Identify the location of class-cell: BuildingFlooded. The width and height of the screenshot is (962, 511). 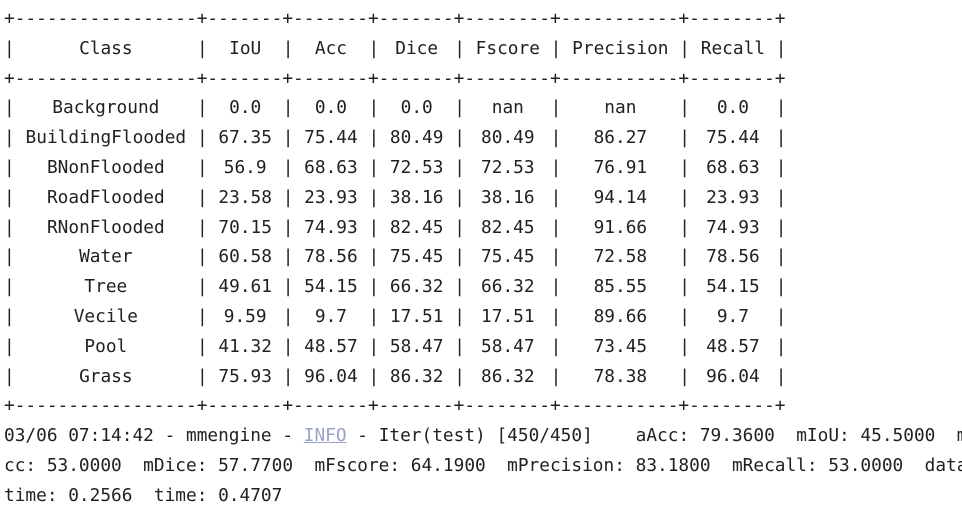
(106, 138).